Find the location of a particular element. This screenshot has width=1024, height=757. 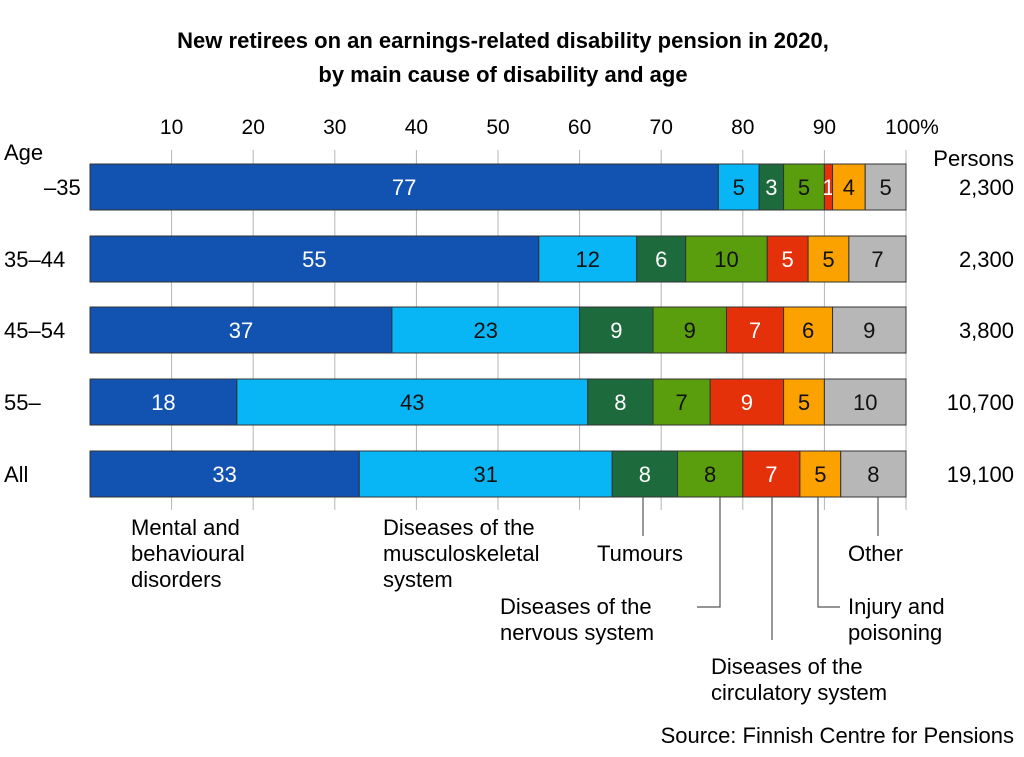

bar-value-label: 12 is located at coordinates (588, 259).